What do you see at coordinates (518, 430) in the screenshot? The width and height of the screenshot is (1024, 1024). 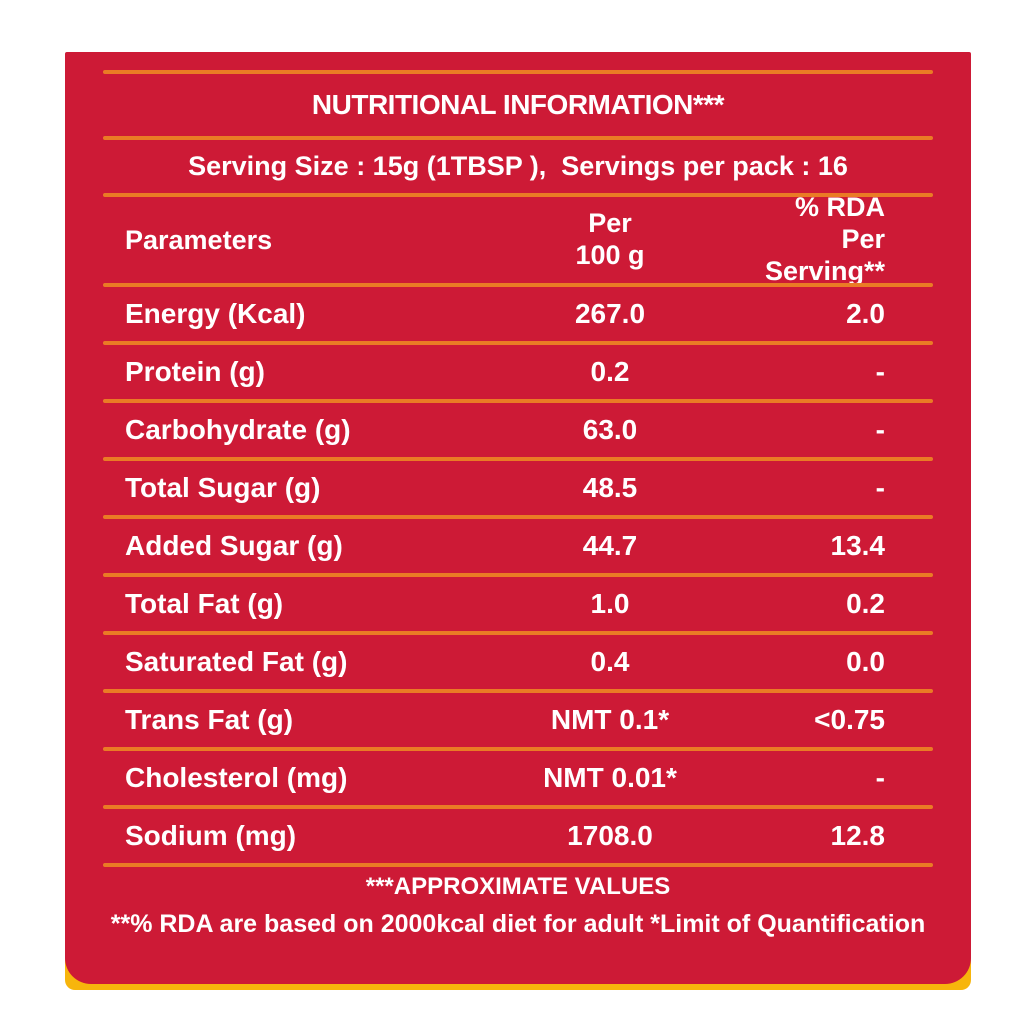 I see `table-row-carbohydrate: Carbohydrate (g) 63.0 -` at bounding box center [518, 430].